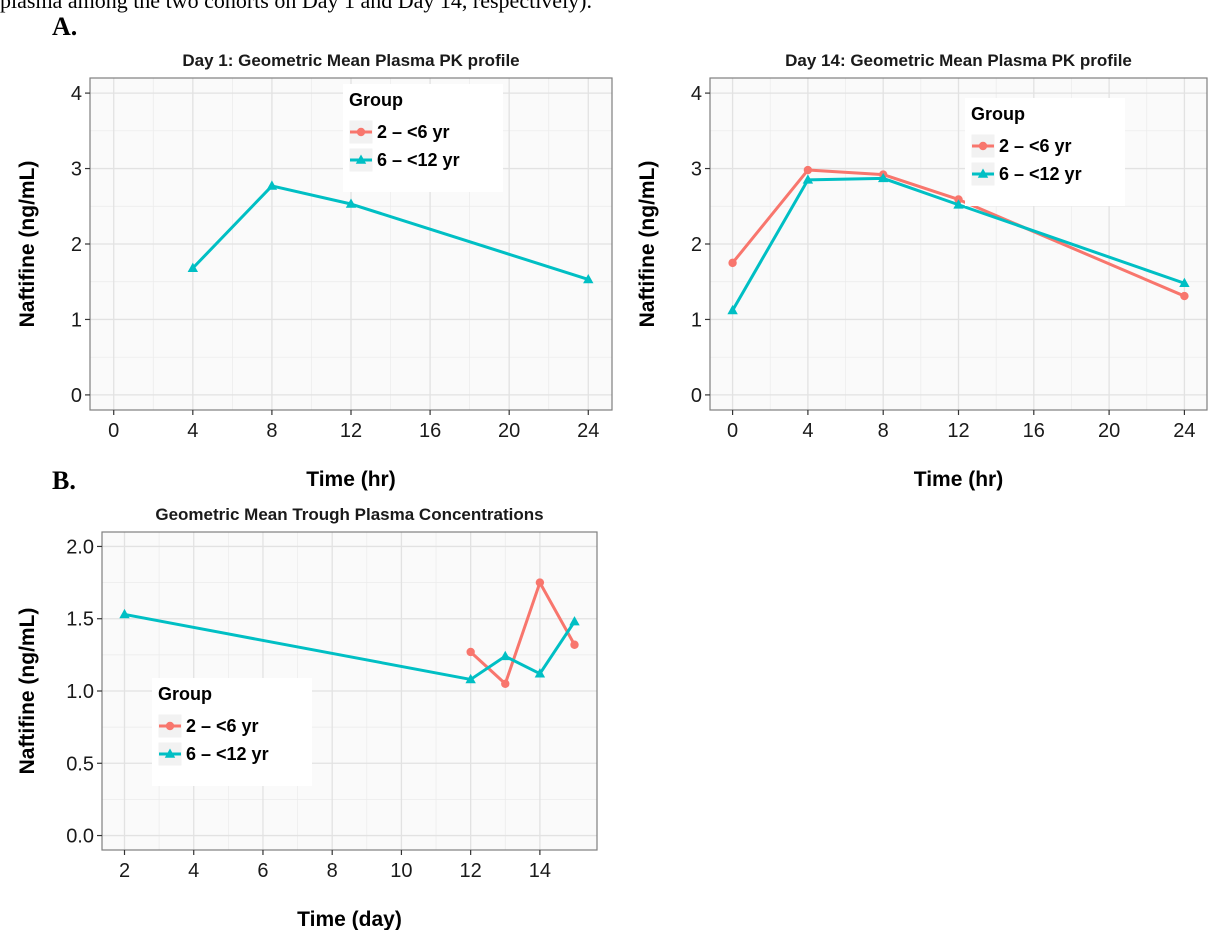 The height and width of the screenshot is (930, 1218). What do you see at coordinates (80, 547) in the screenshot?
I see `y-tick-label: 2.0` at bounding box center [80, 547].